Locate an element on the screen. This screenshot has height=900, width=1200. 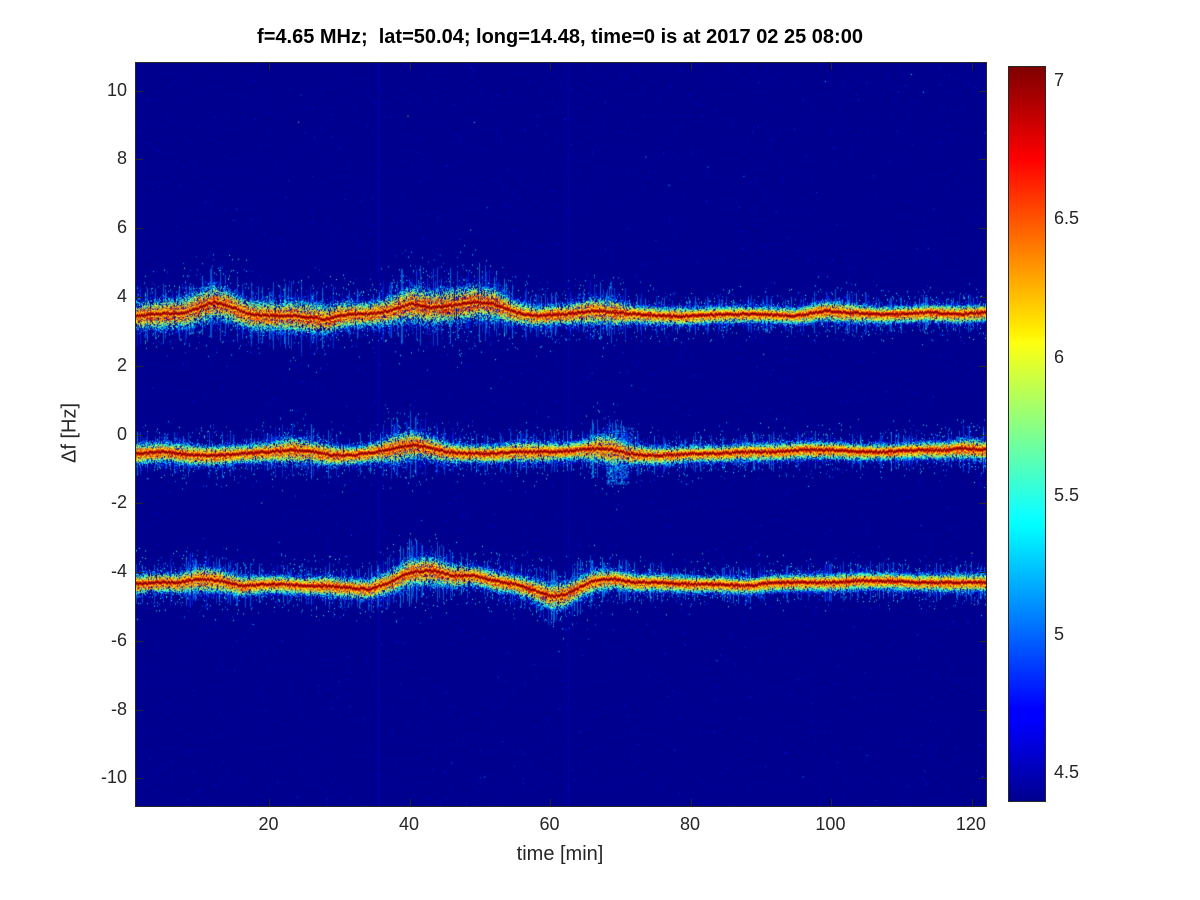
x-tick-label: 100 is located at coordinates (830, 824).